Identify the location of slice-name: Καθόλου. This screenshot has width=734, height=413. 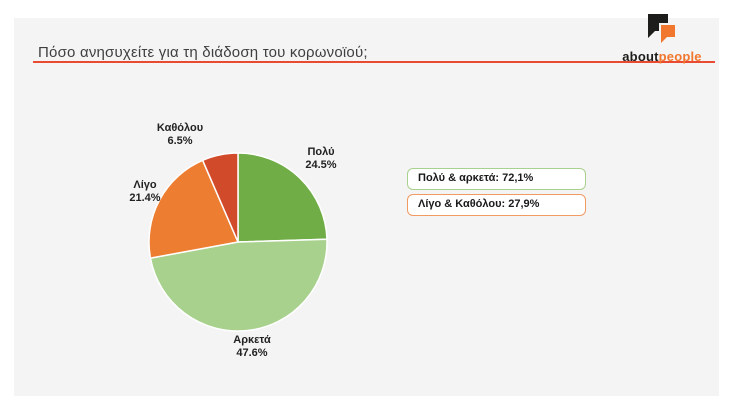
(180, 128).